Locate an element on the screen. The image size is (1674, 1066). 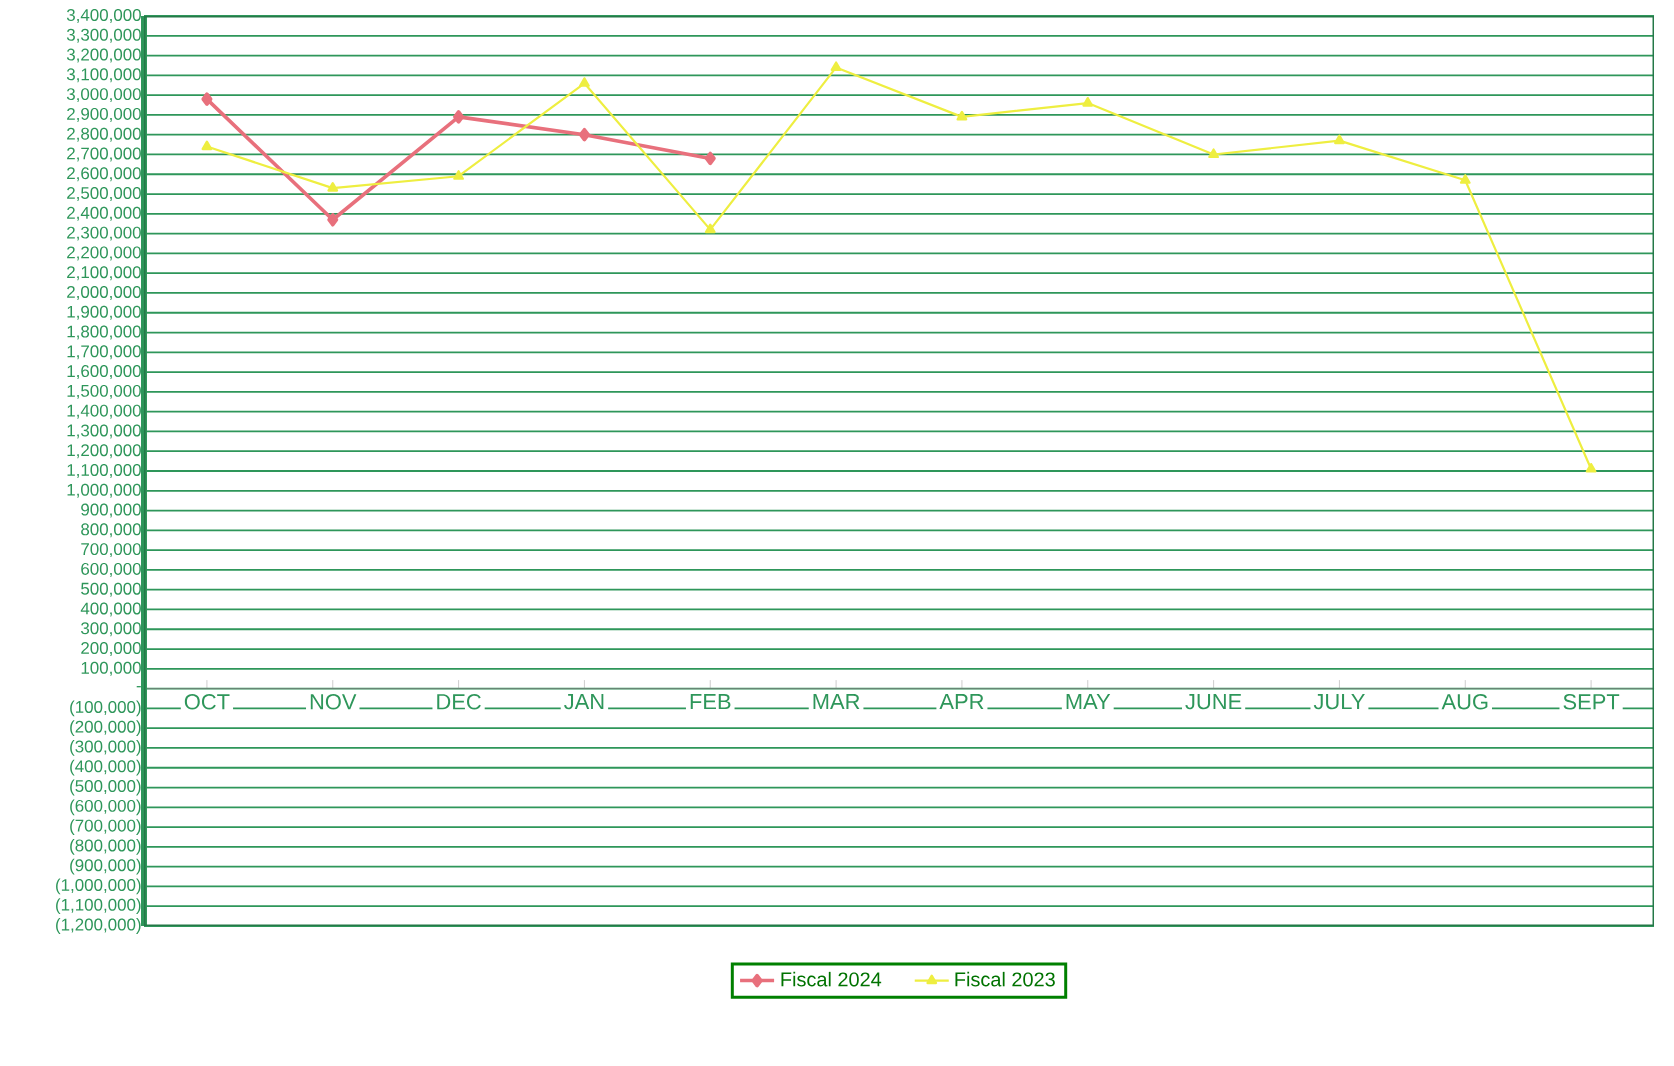
x-tick-label: SEPT is located at coordinates (1591, 702).